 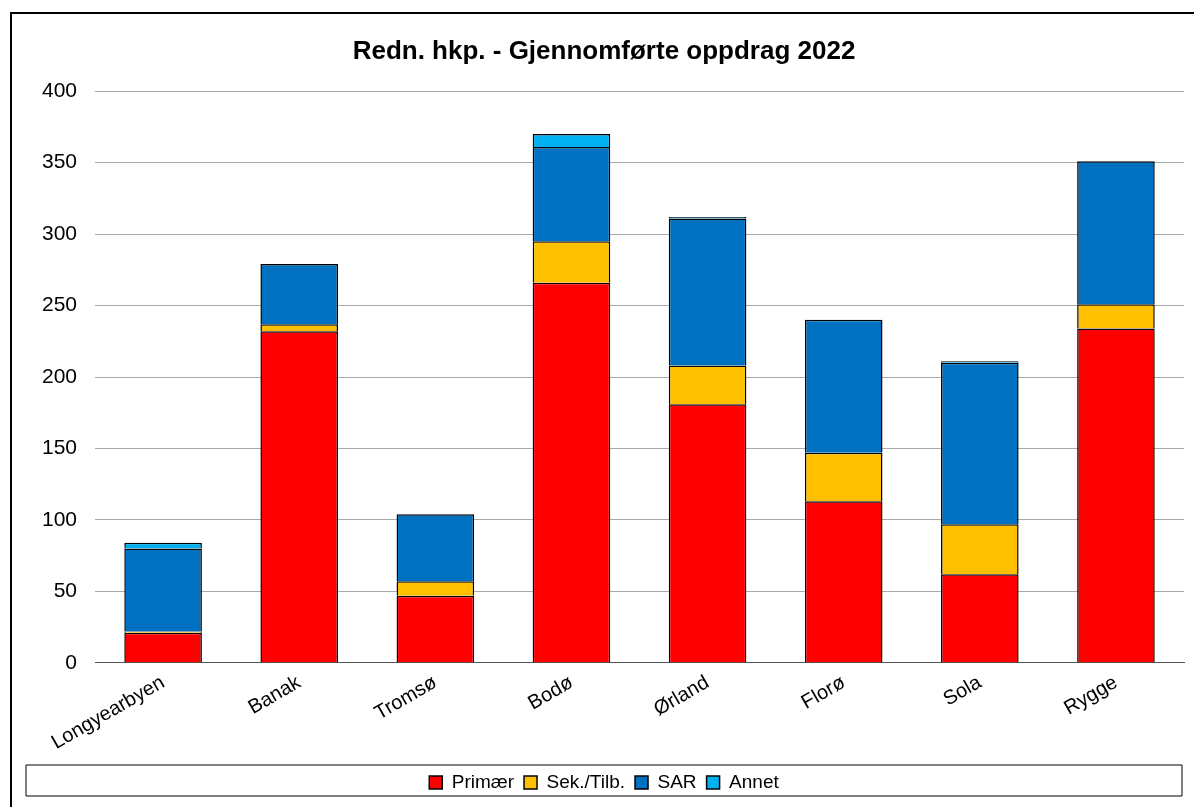 What do you see at coordinates (59, 447) in the screenshot?
I see `y-tick-label: 150` at bounding box center [59, 447].